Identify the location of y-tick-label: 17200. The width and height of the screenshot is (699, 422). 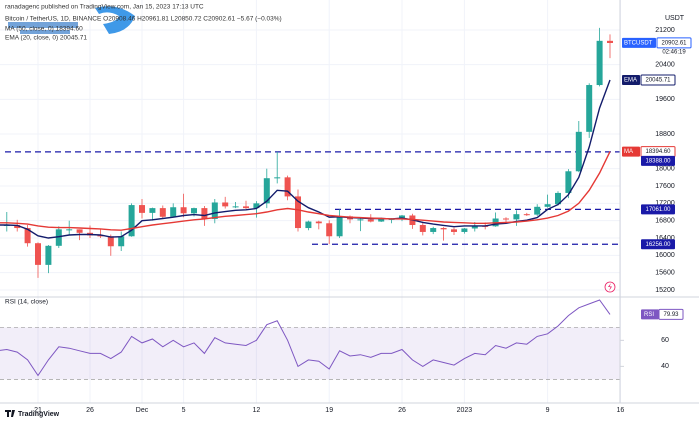
(665, 203).